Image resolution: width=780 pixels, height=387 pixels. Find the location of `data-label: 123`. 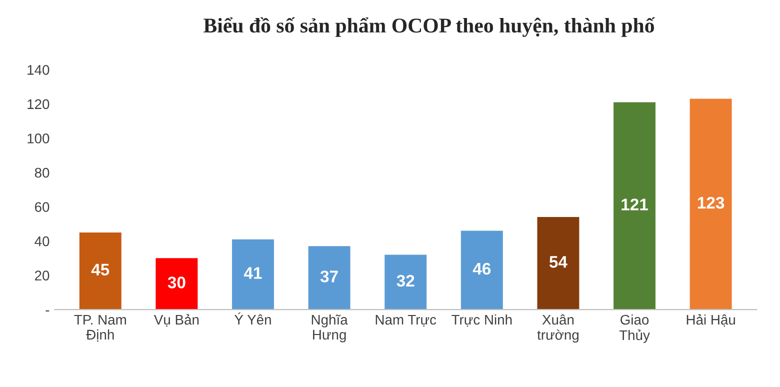

data-label: 123 is located at coordinates (711, 202).